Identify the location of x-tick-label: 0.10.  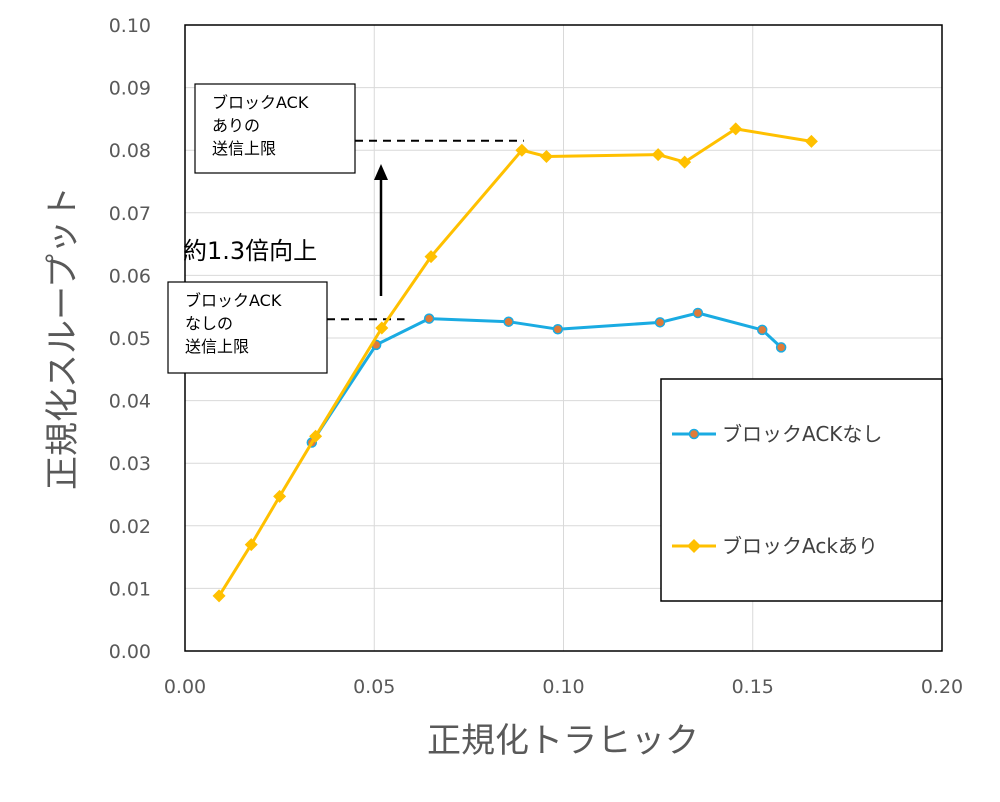
(563, 687).